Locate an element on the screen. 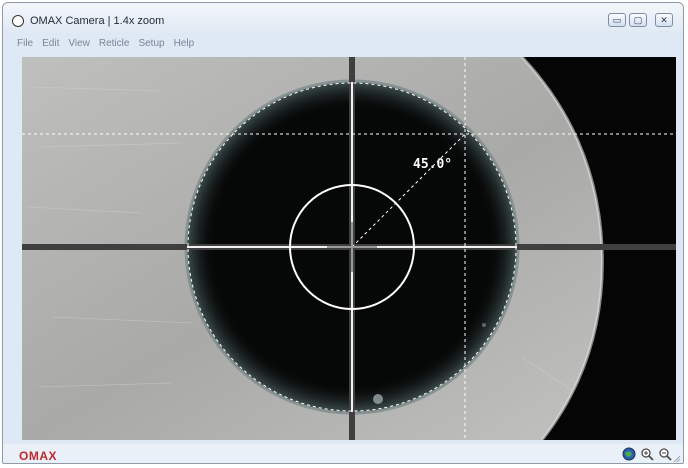 Image resolution: width=688 pixels, height=468 pixels. menu-setup: Setup is located at coordinates (151, 43).